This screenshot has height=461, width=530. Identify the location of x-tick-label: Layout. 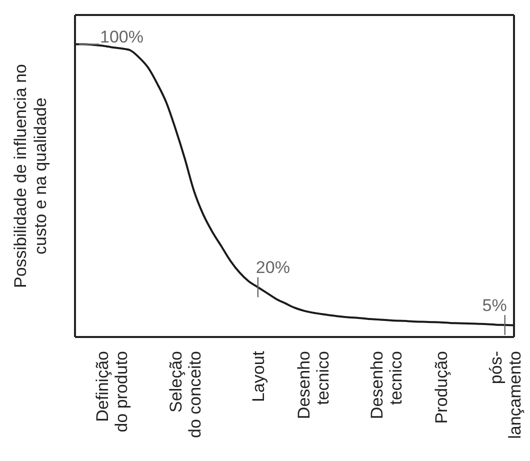
(258, 376).